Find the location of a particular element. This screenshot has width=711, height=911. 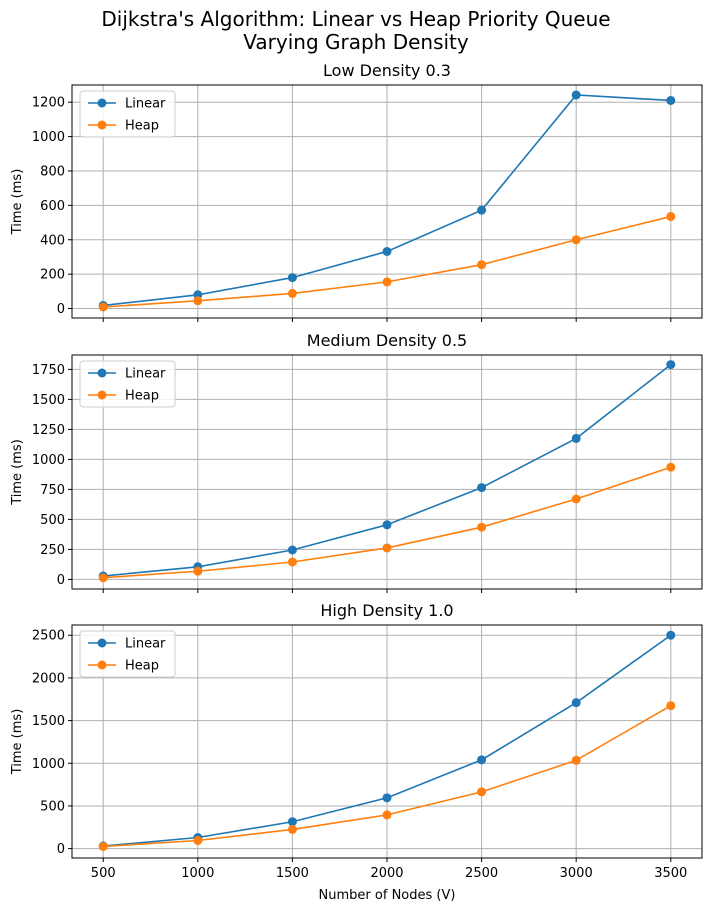

panel-title: High Density 1.0 is located at coordinates (386, 610).